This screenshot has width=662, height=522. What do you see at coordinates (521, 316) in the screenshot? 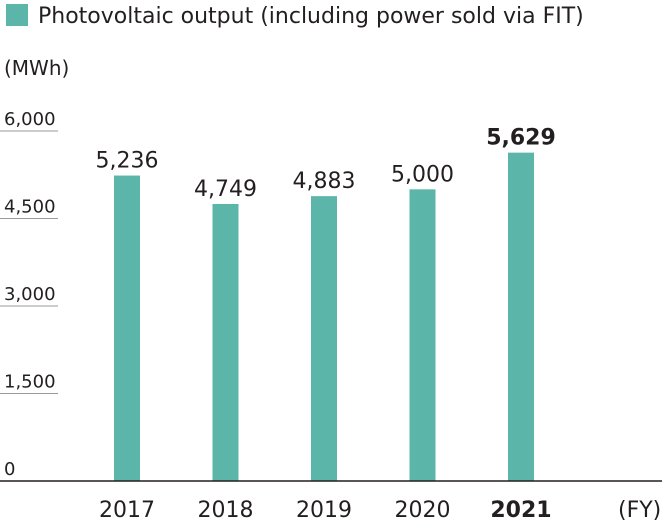
I see `bar-2021` at bounding box center [521, 316].